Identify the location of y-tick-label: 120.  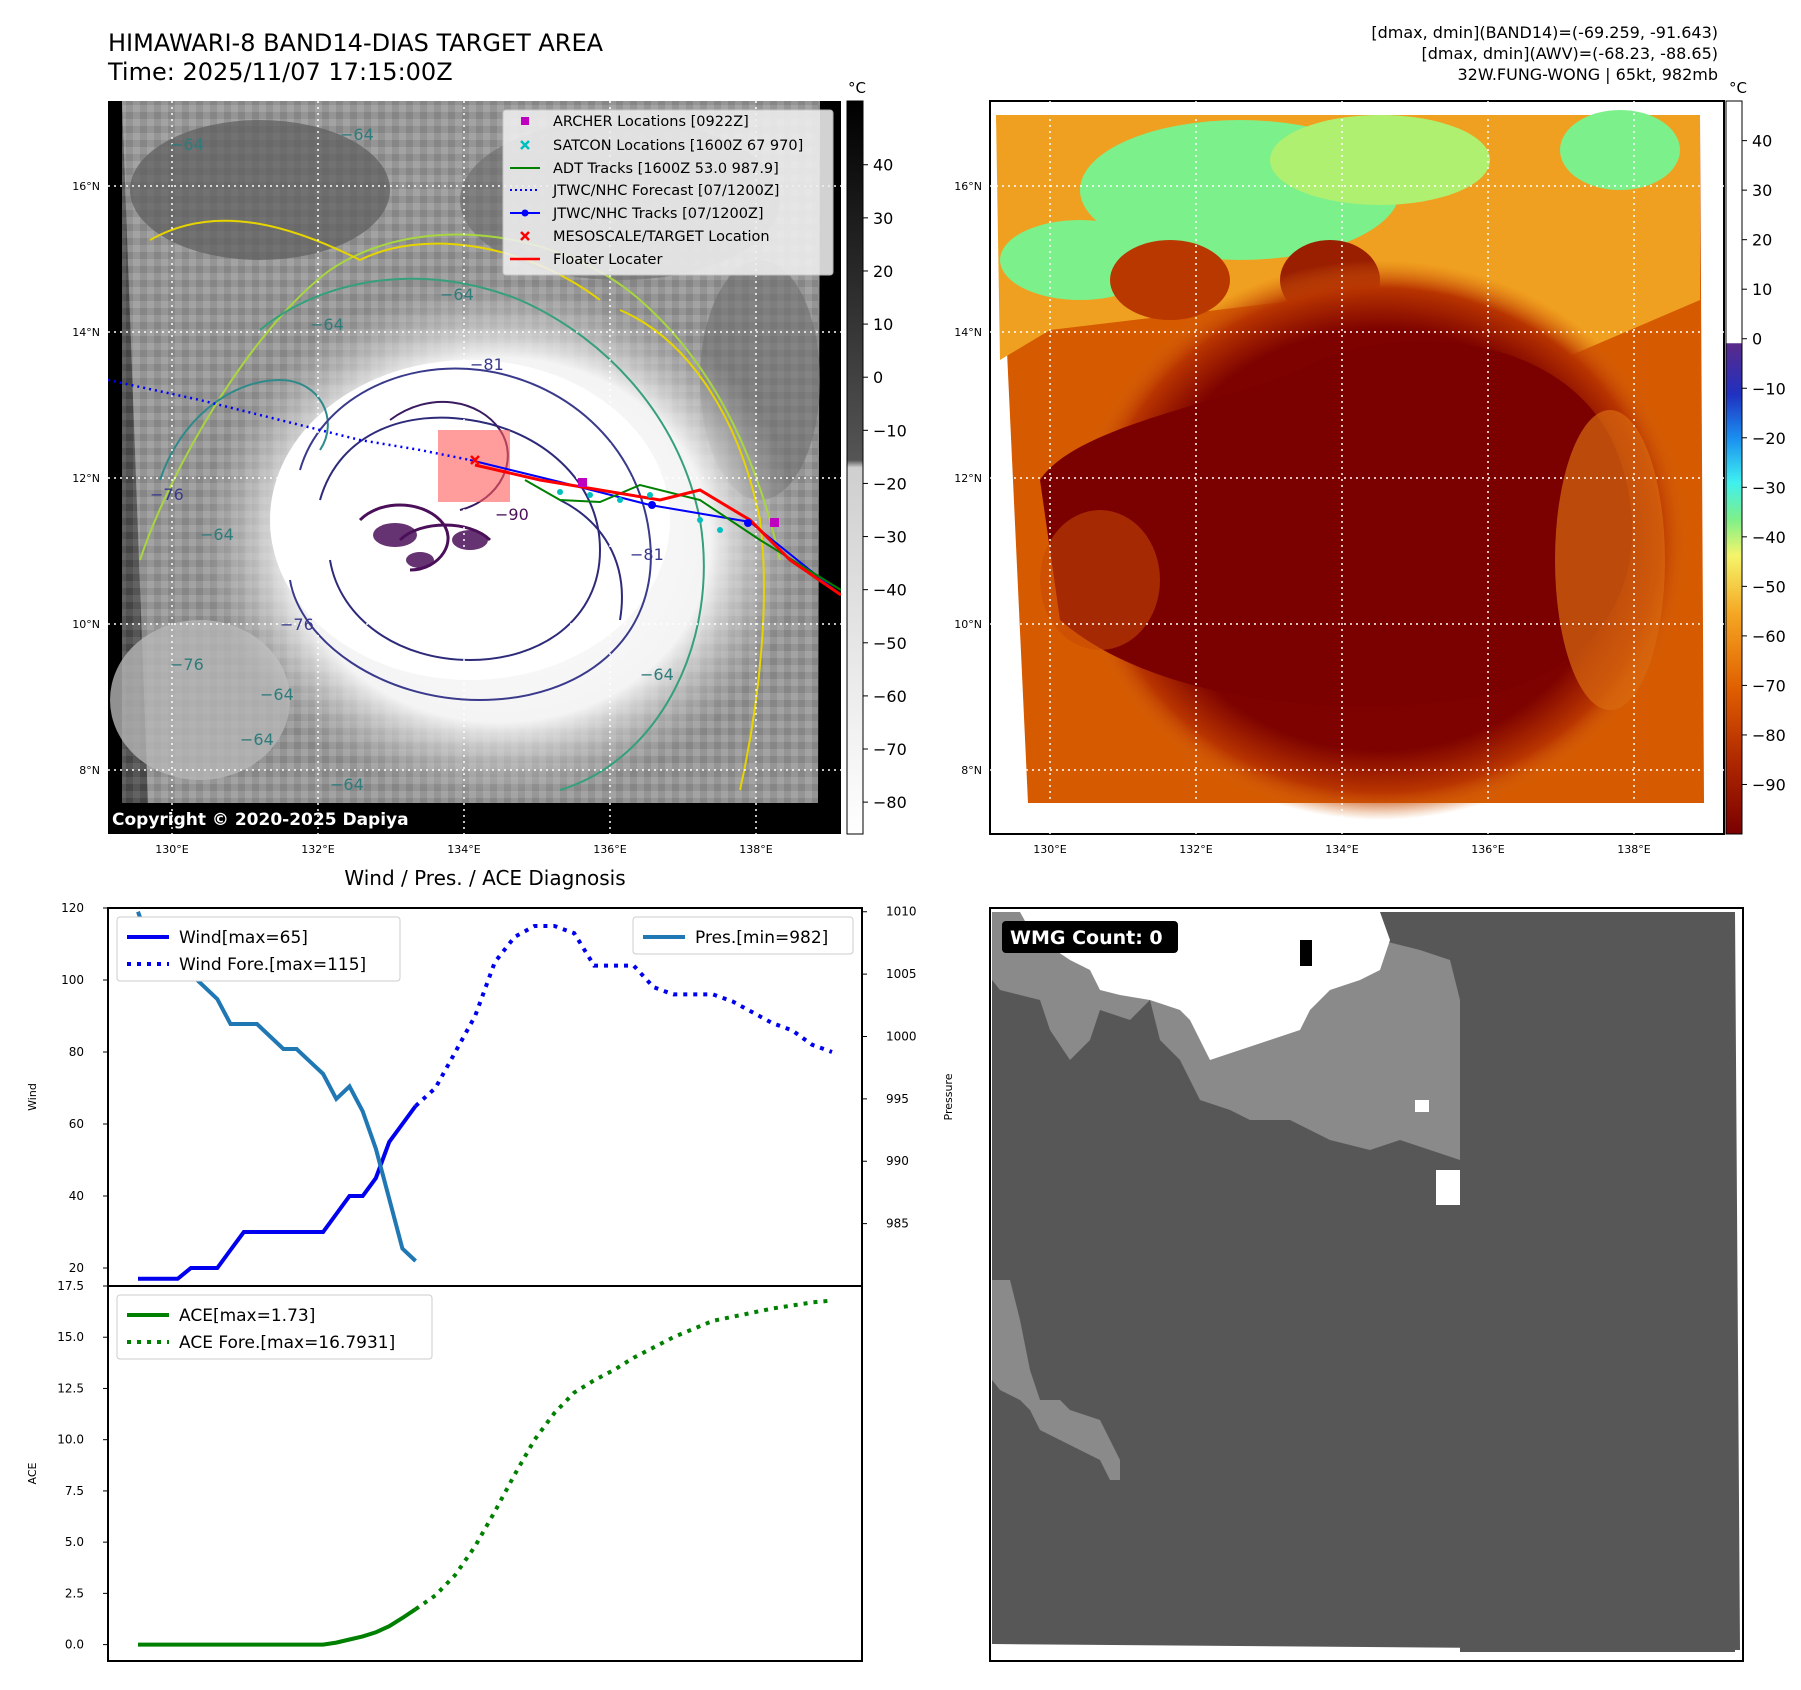
(72, 908).